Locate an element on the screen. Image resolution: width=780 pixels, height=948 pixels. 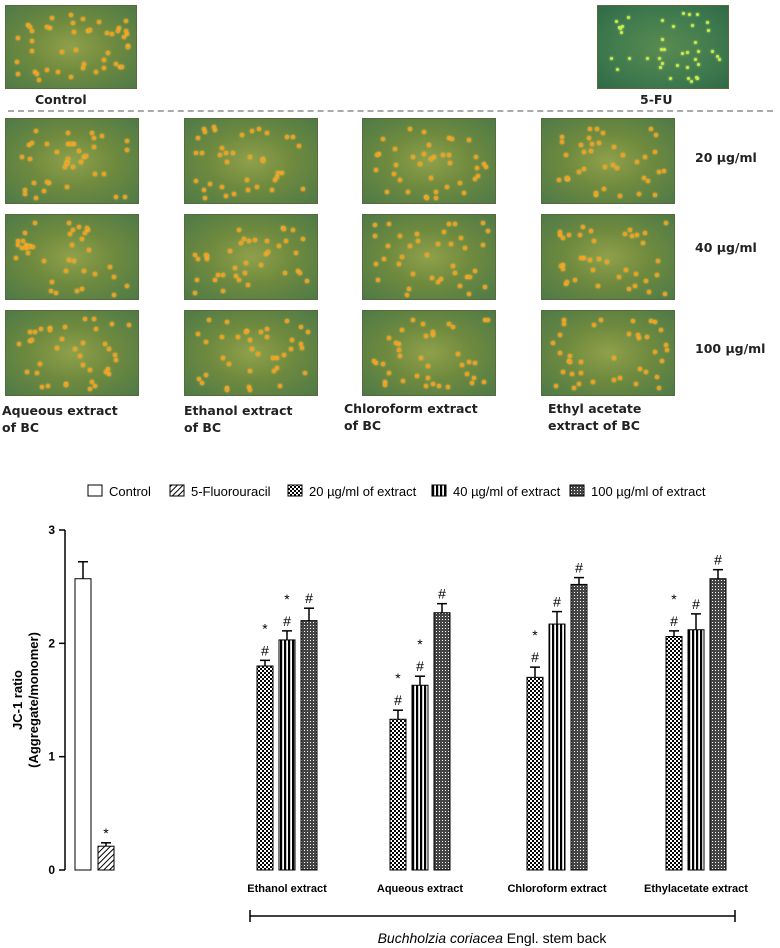
micrograph-r1-c3 is located at coordinates (429, 161).